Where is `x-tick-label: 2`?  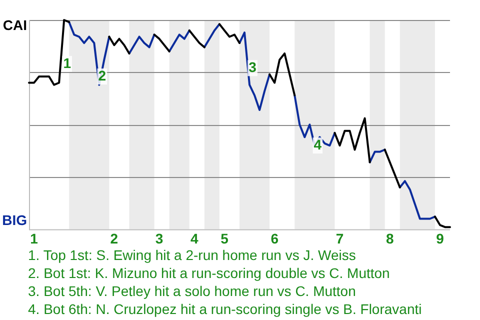 x-tick-label: 2 is located at coordinates (114, 238).